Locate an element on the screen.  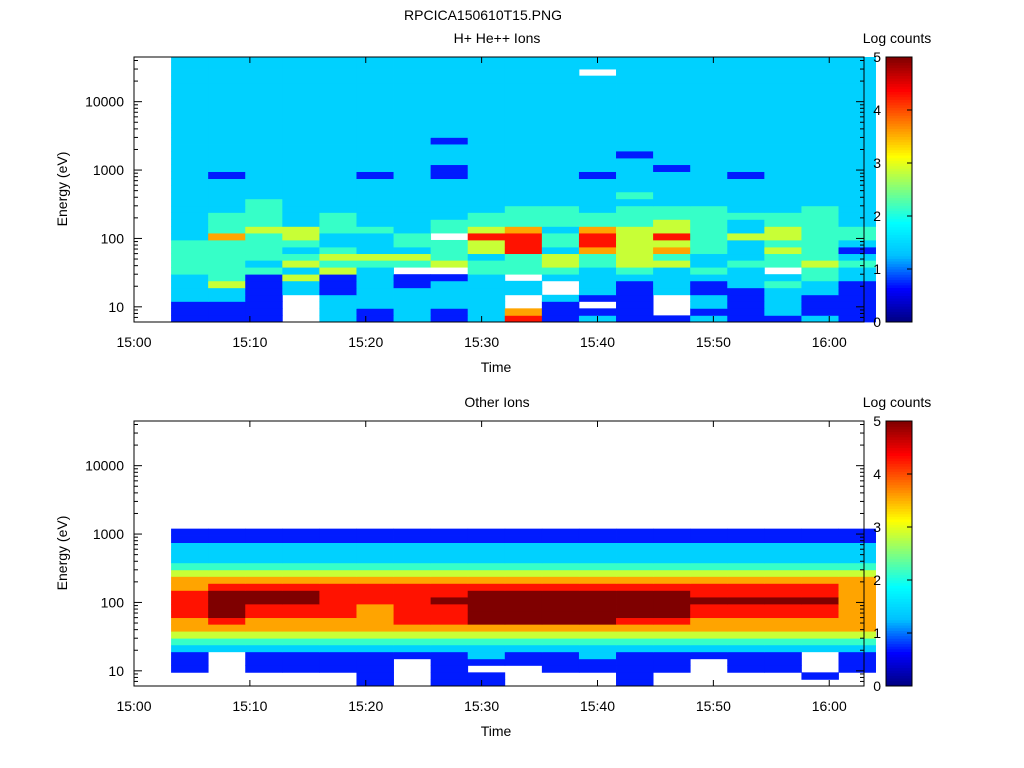
colorbar-tick-label: 0 is located at coordinates (877, 322).